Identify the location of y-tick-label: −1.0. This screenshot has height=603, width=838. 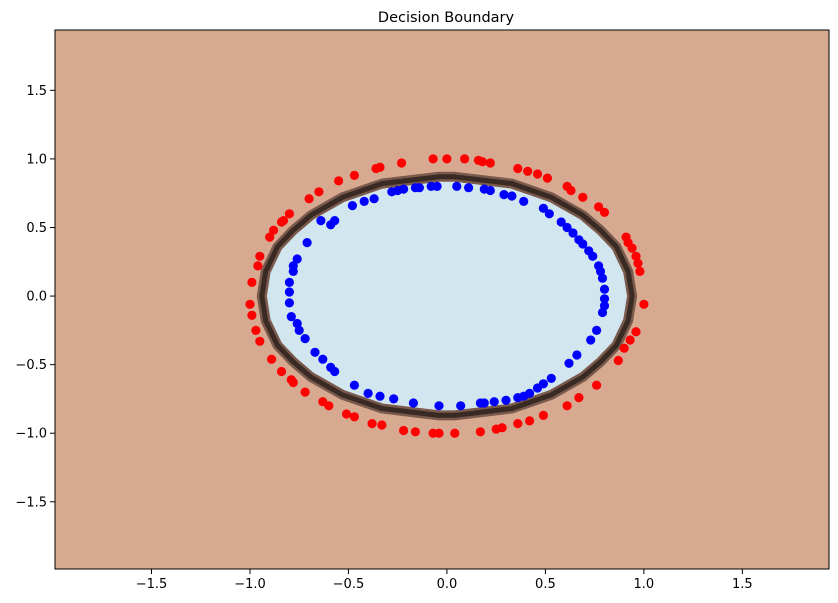
(31, 434).